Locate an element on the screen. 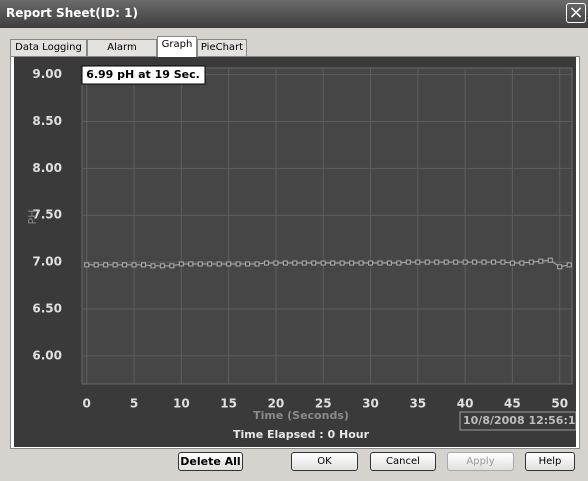  y-tick-label: 7.00 is located at coordinates (47, 262).